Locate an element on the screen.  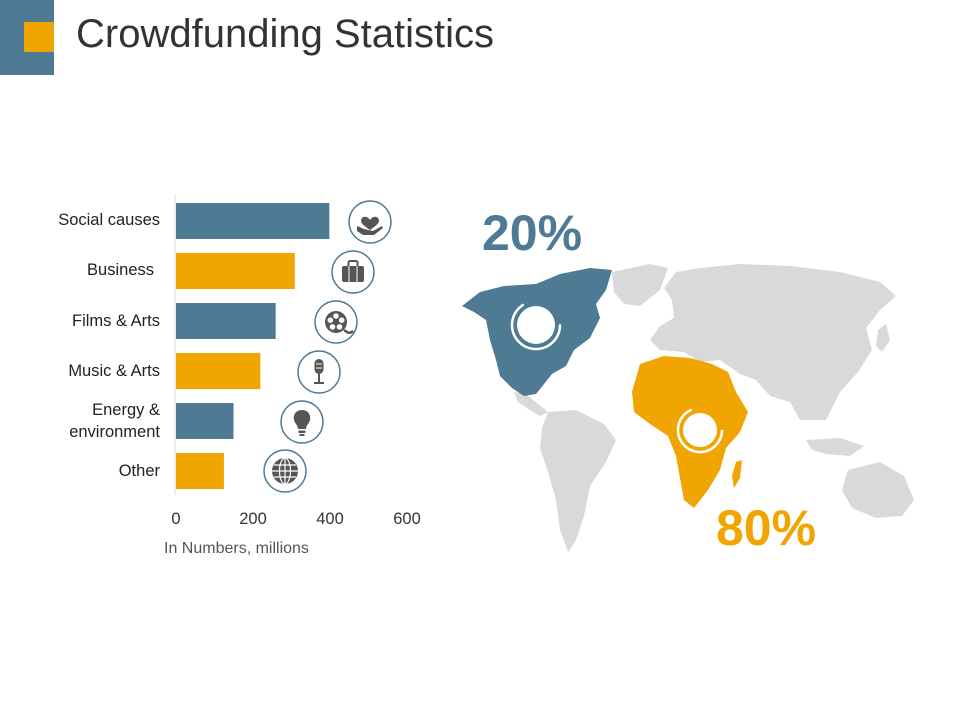
category-label: Music & Arts is located at coordinates (114, 371).